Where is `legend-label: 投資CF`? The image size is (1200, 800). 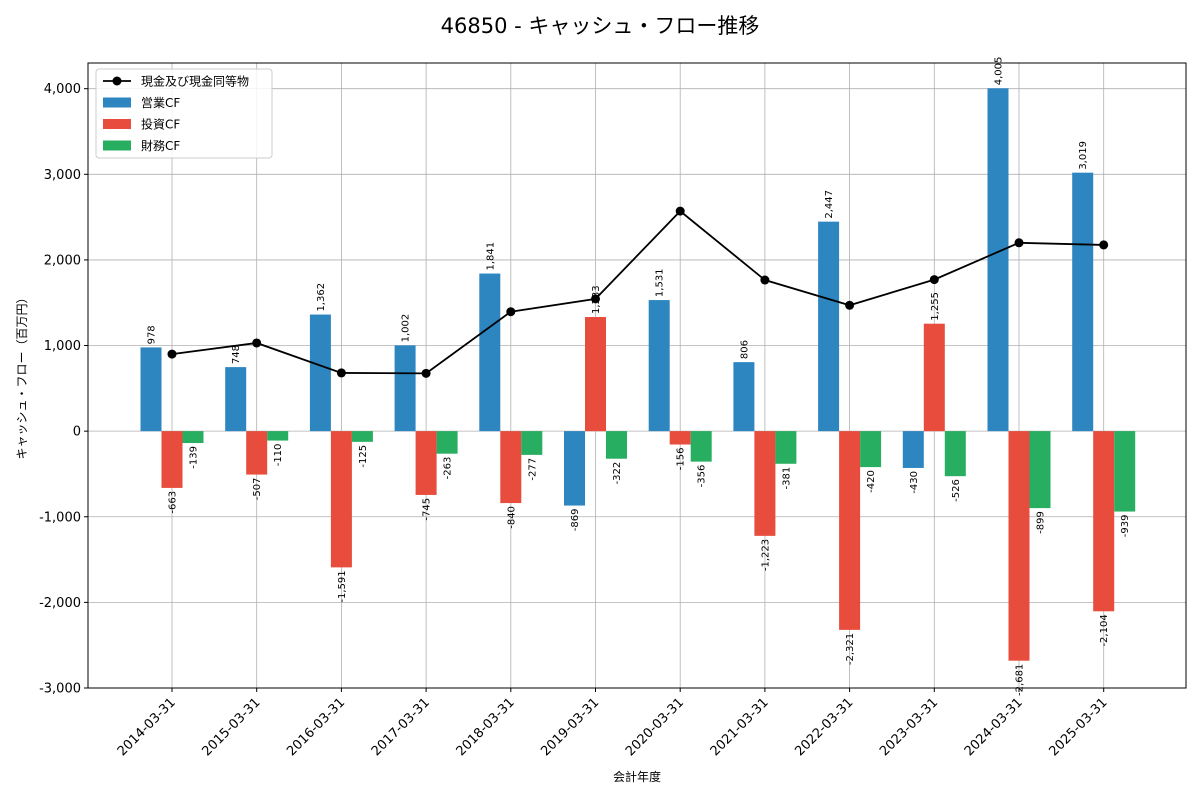
legend-label: 投資CF is located at coordinates (160, 124).